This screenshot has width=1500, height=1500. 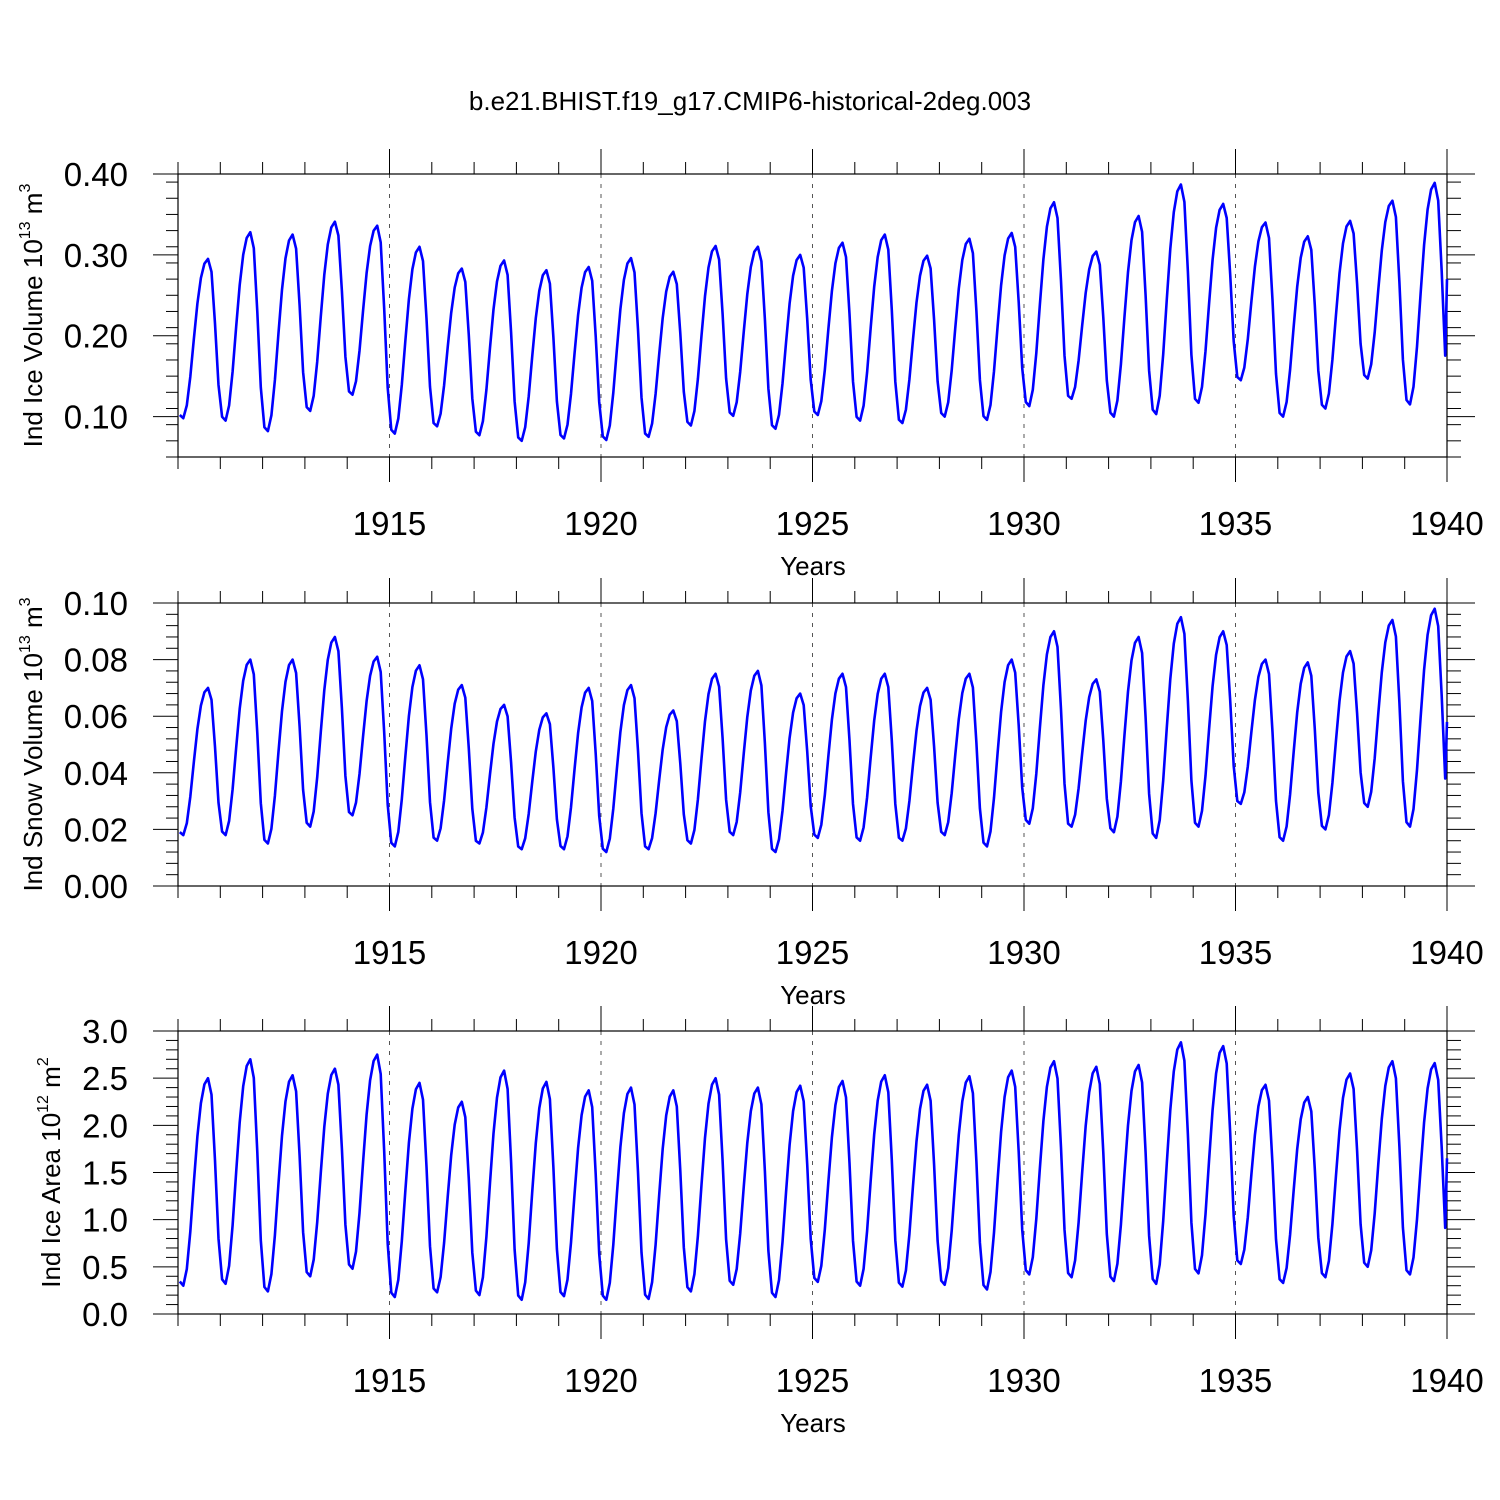 What do you see at coordinates (105, 1125) in the screenshot?
I see `y-tick-label: 2.0` at bounding box center [105, 1125].